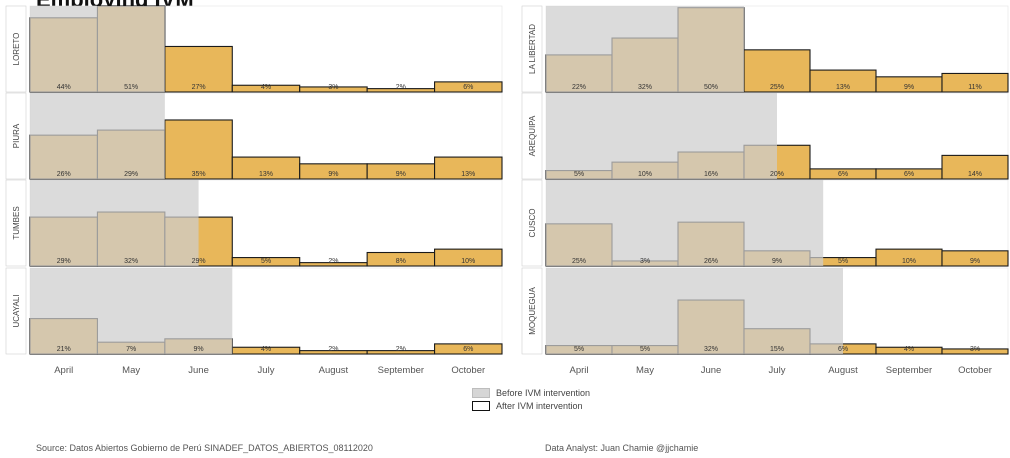 Image resolution: width=1010 pixels, height=458 pixels. What do you see at coordinates (843, 87) in the screenshot?
I see `value-label-la-libertad-august: 13%` at bounding box center [843, 87].